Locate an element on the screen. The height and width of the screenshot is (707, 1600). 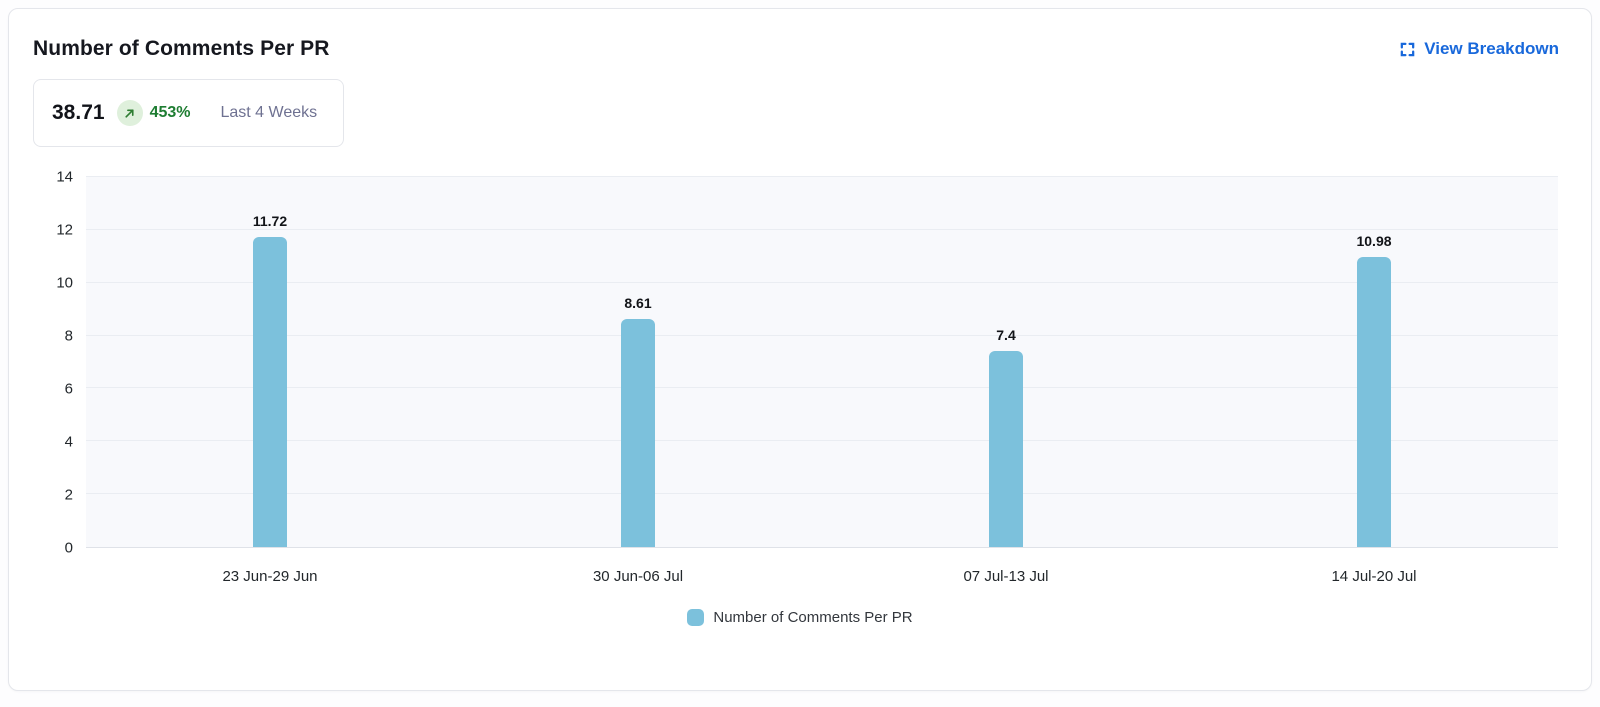
bar-value-label: 11.72 is located at coordinates (270, 221).